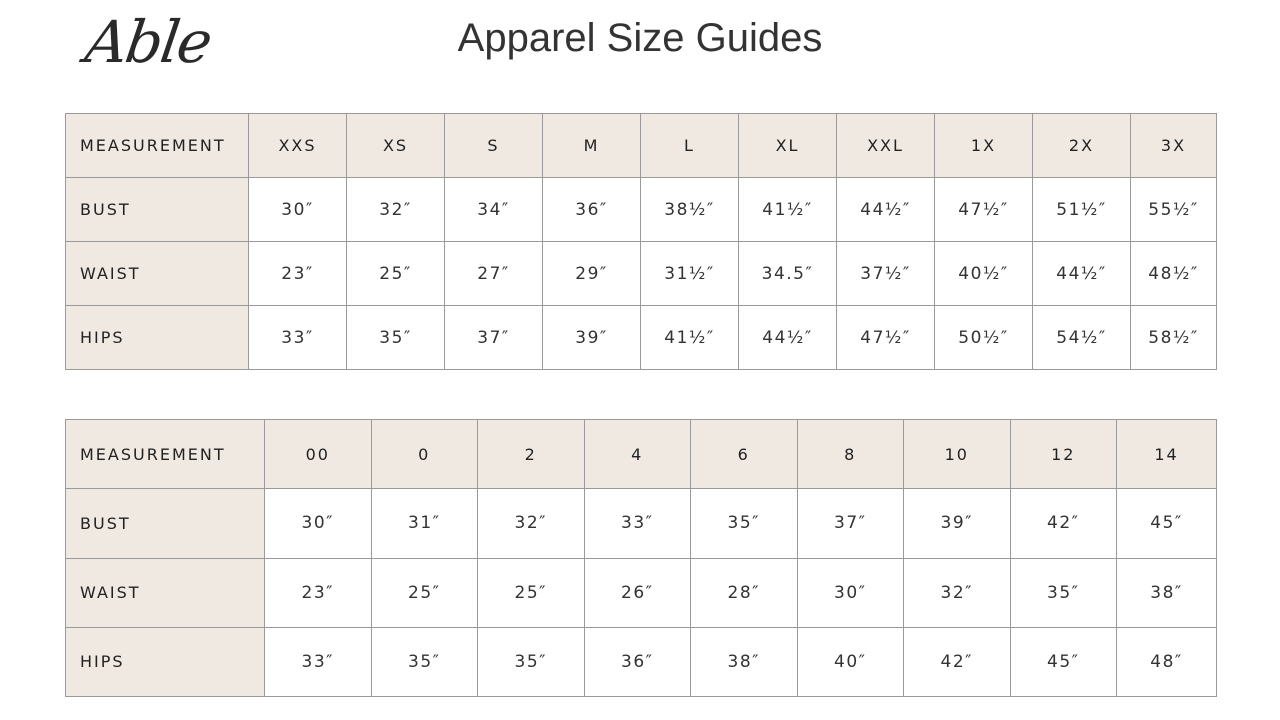 Image resolution: width=1280 pixels, height=720 pixels. I want to click on size-header: 2X, so click(1081, 145).